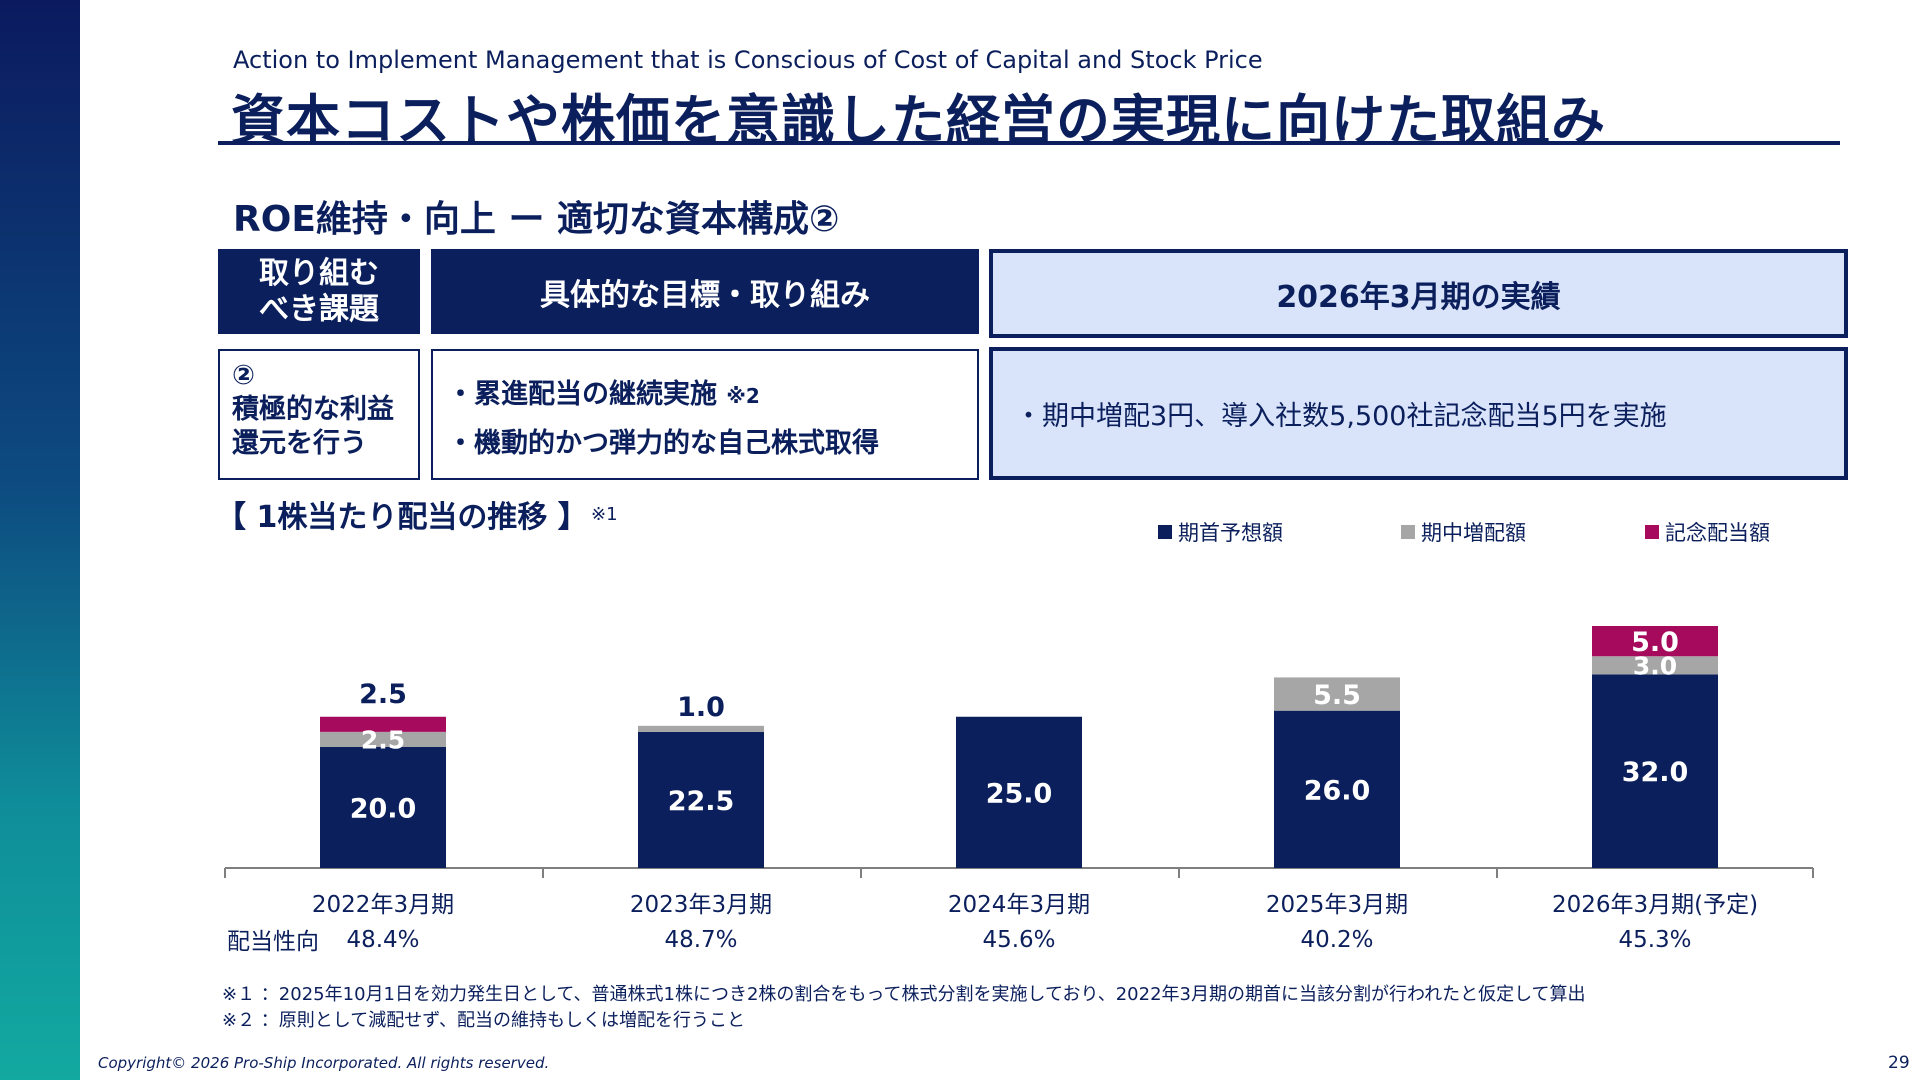 The height and width of the screenshot is (1080, 1920). What do you see at coordinates (1717, 533) in the screenshot?
I see `legend-label: 記念配当額` at bounding box center [1717, 533].